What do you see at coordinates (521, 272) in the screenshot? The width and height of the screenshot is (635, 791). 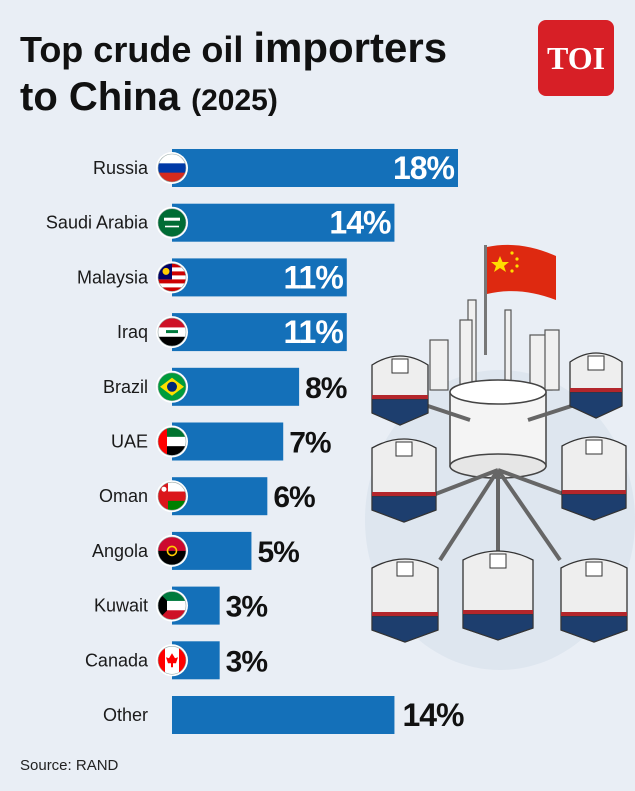 I see `china-flag-icon` at bounding box center [521, 272].